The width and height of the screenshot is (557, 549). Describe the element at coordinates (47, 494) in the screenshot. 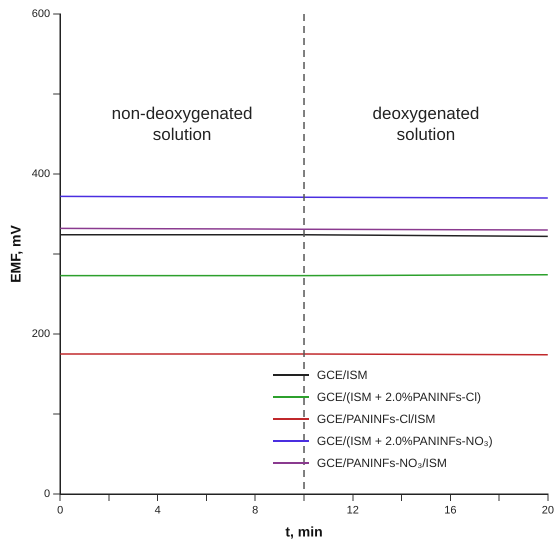

I see `y-tick-label: 0` at that location.